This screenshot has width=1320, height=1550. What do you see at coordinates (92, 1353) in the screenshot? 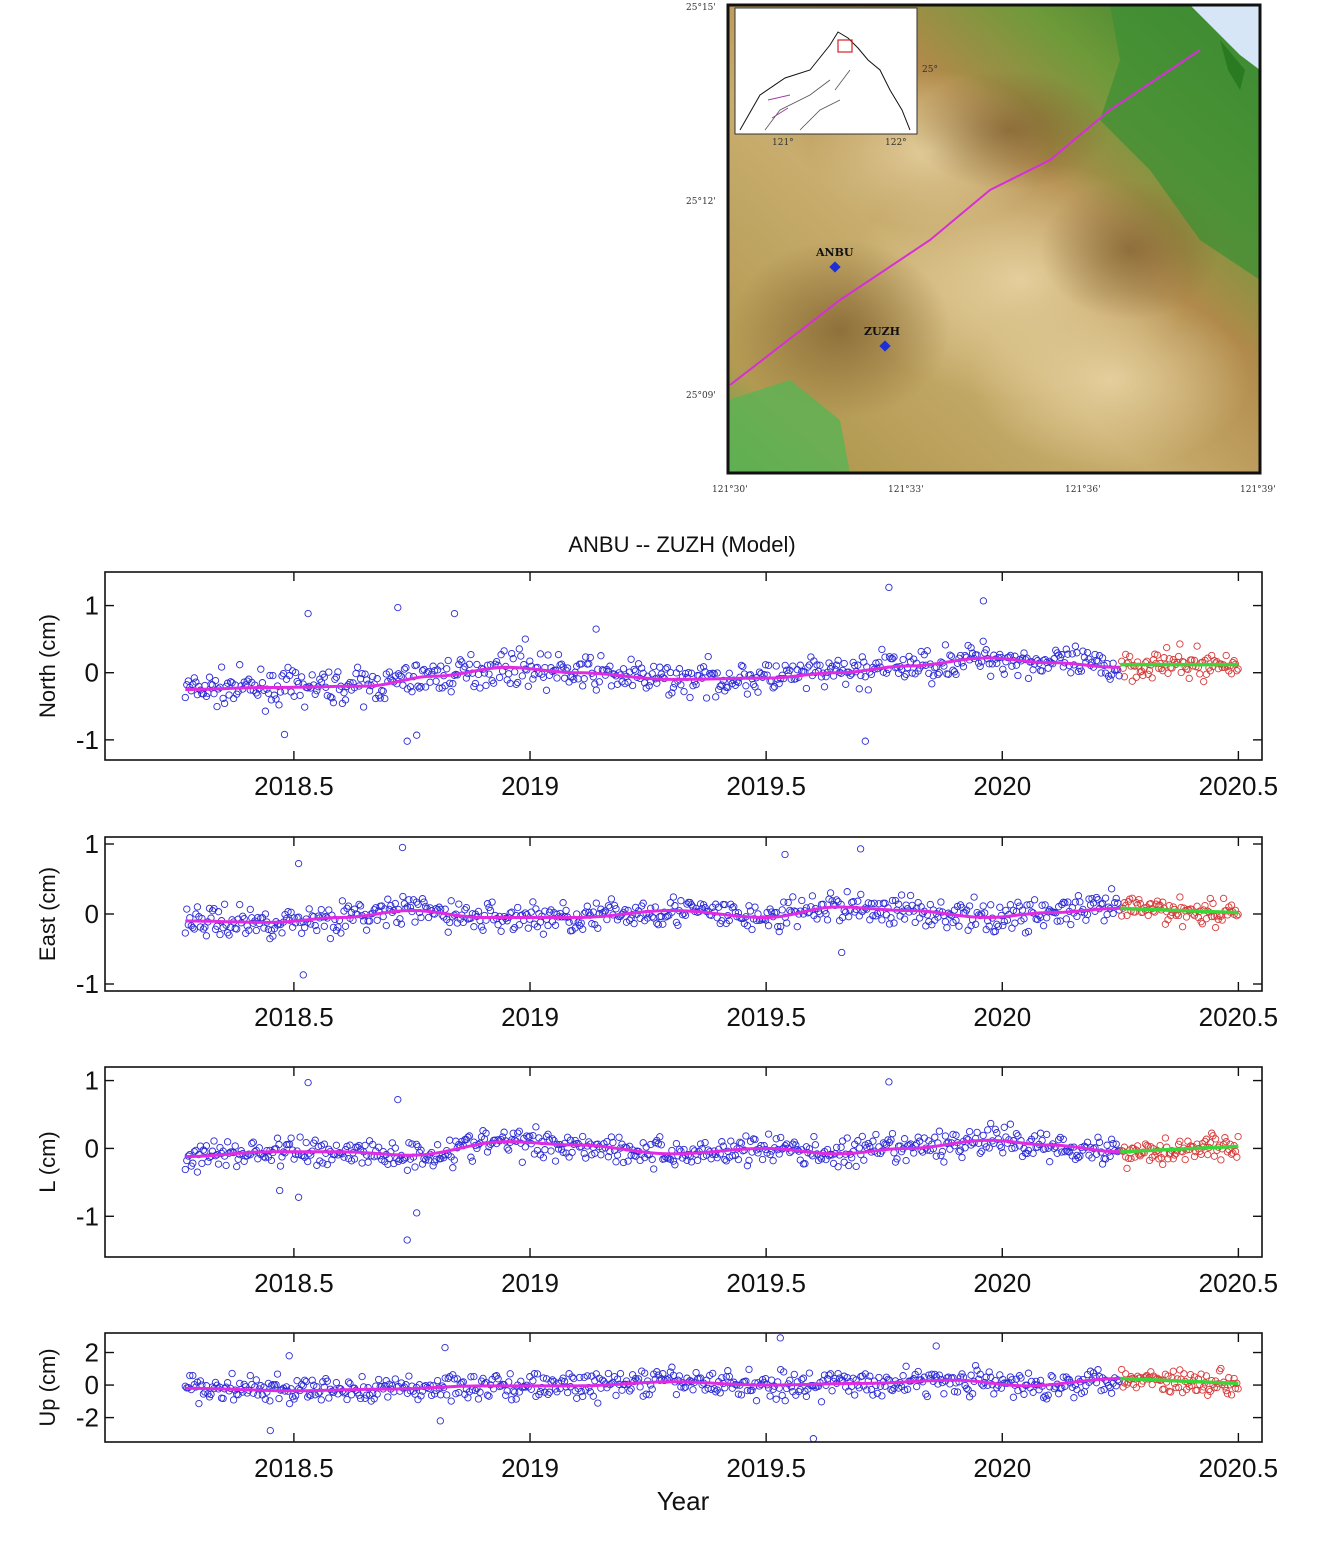
I see `y-tick-label: 2` at bounding box center [92, 1353].